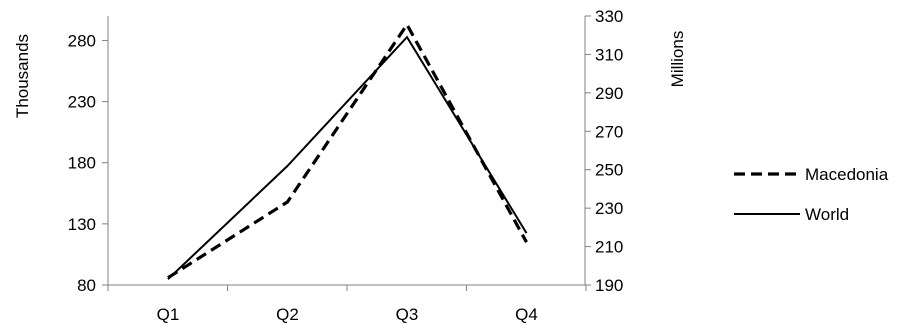 This screenshot has width=921, height=329. I want to click on right-tick-label: 250, so click(609, 170).